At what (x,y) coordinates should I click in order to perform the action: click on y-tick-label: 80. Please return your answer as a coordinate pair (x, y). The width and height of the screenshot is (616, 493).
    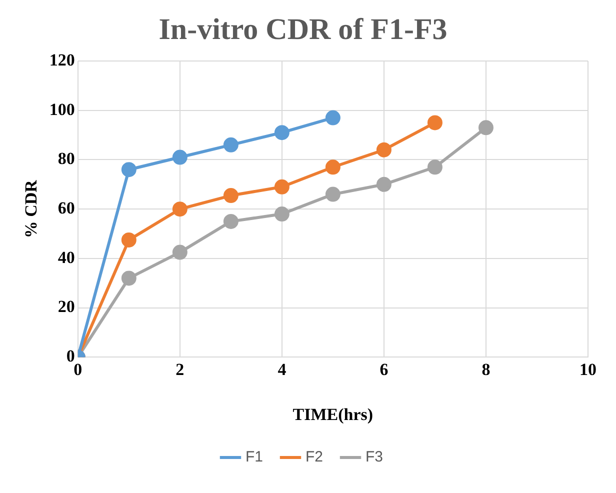
    Looking at the image, I should click on (66, 158).